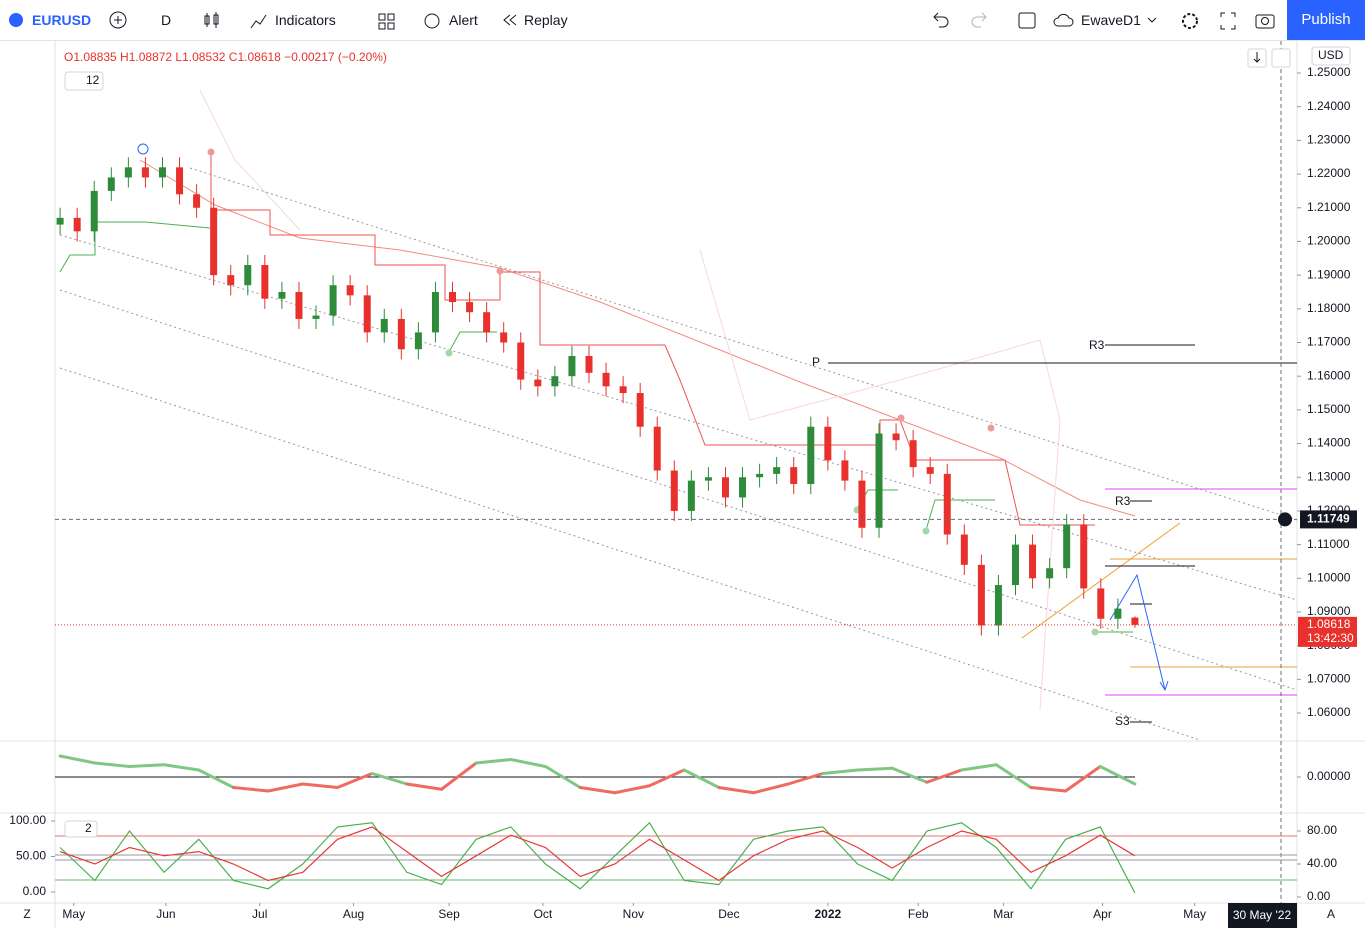 This screenshot has width=1365, height=928. I want to click on x-tick-label: Apr, so click(1102, 914).